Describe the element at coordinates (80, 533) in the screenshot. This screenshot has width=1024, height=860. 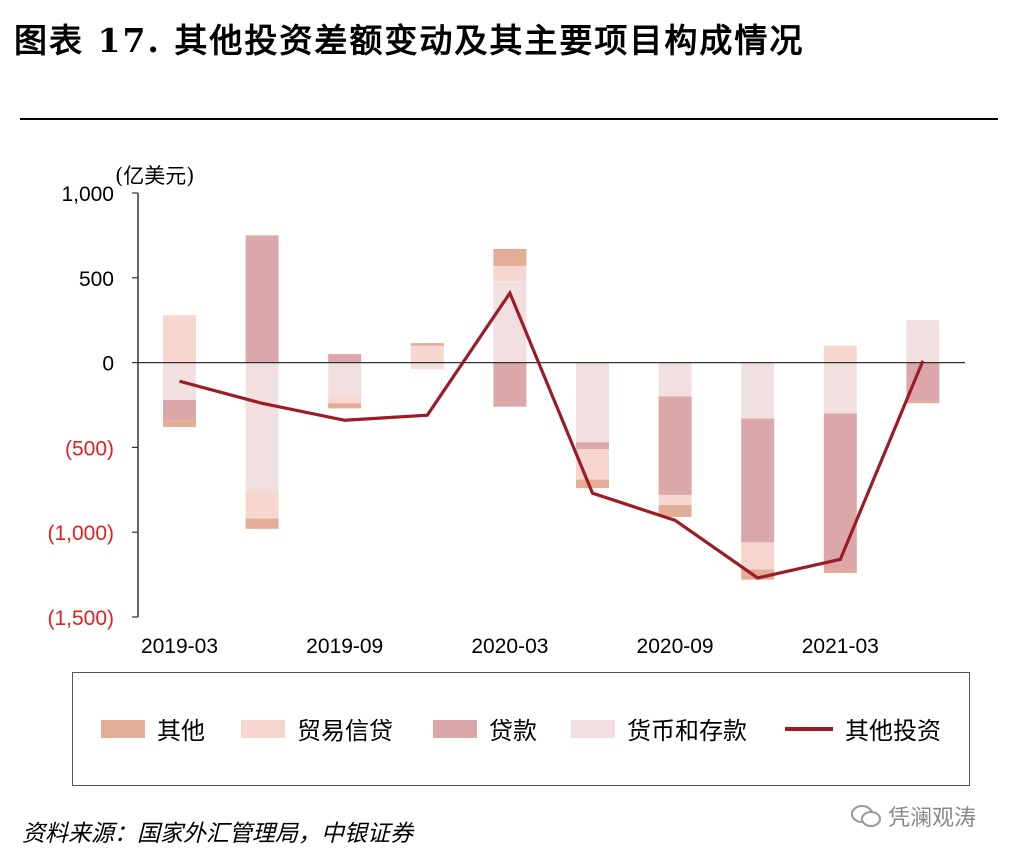
I see `y-tick-label: (1,000)` at that location.